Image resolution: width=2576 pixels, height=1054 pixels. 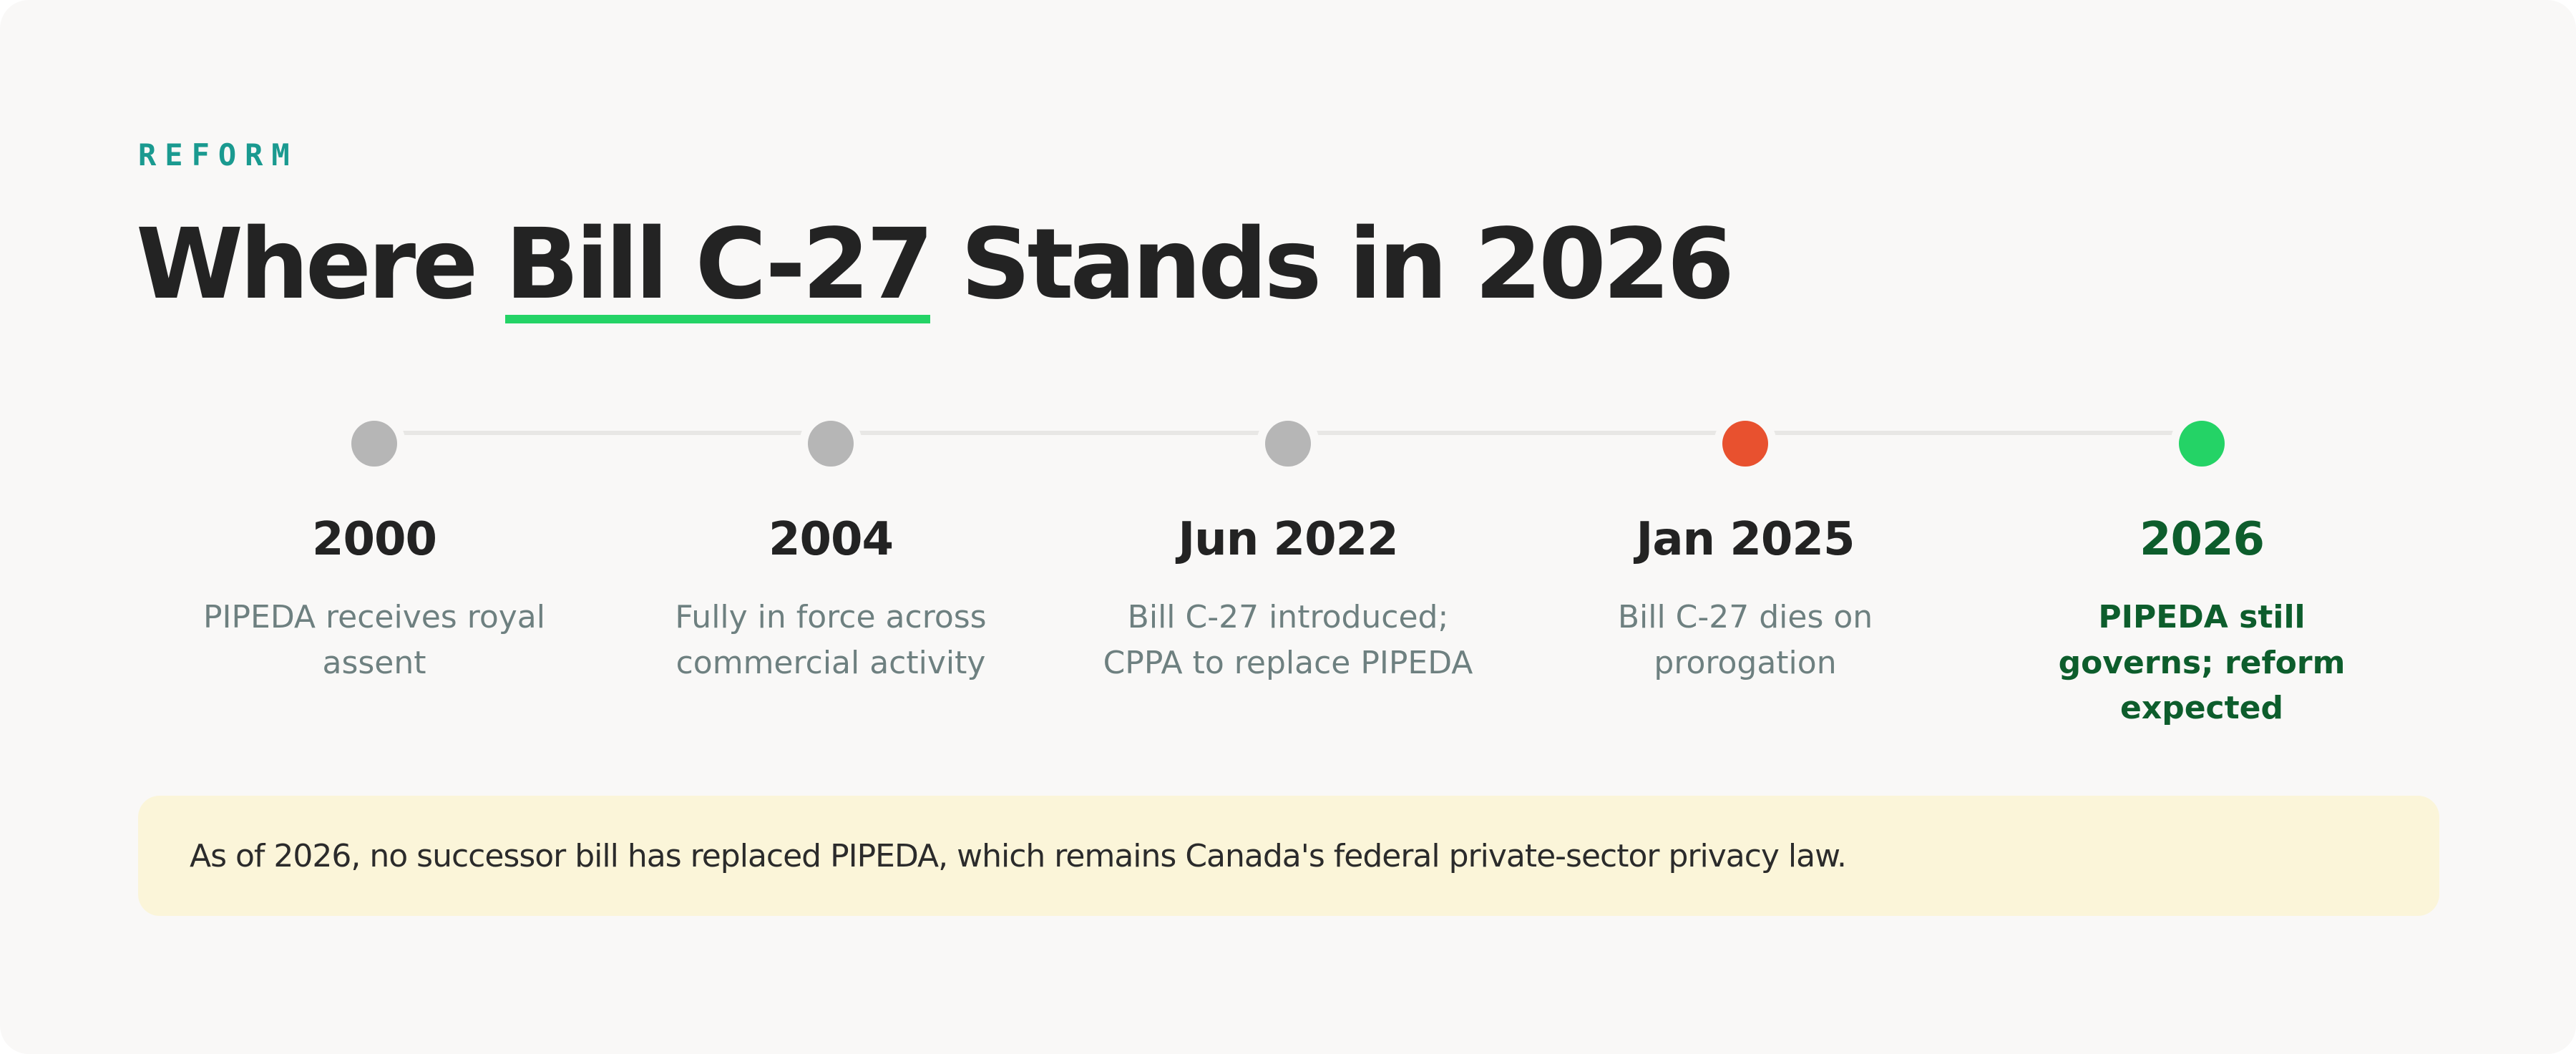 I want to click on timeline-stage-jan-2025: Jan 2025 Bill C-27 dies on prorogation, so click(x=1745, y=553).